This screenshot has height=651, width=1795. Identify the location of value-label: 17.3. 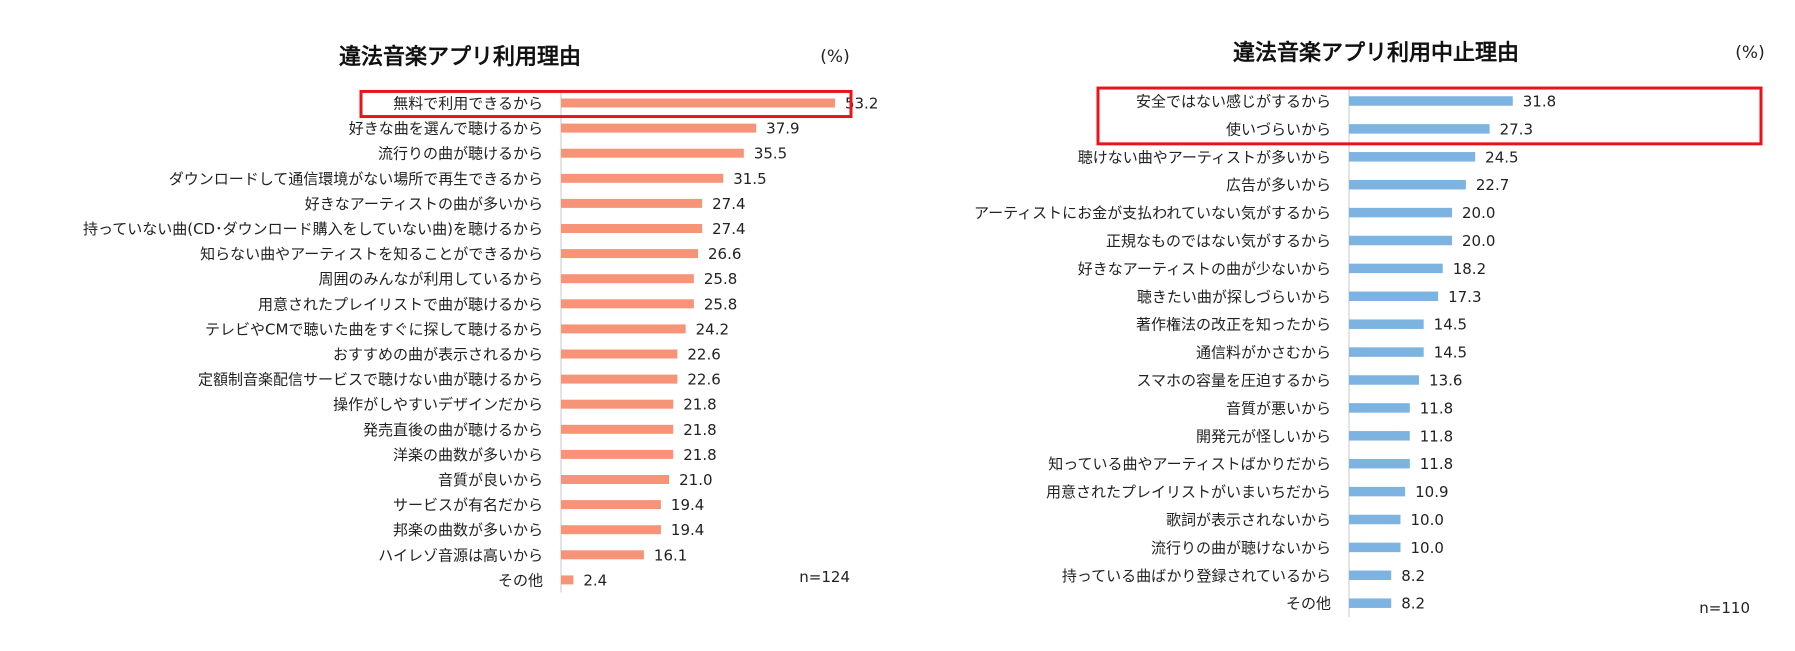
(1464, 297).